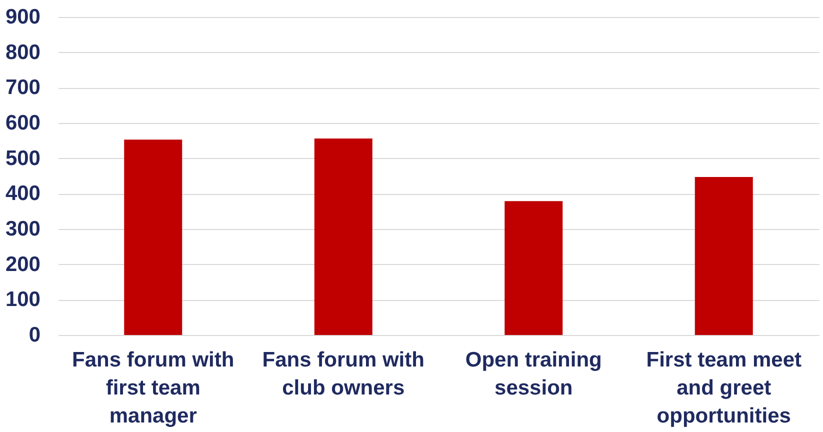 The height and width of the screenshot is (432, 823). I want to click on y-tick-label: 200, so click(22, 264).